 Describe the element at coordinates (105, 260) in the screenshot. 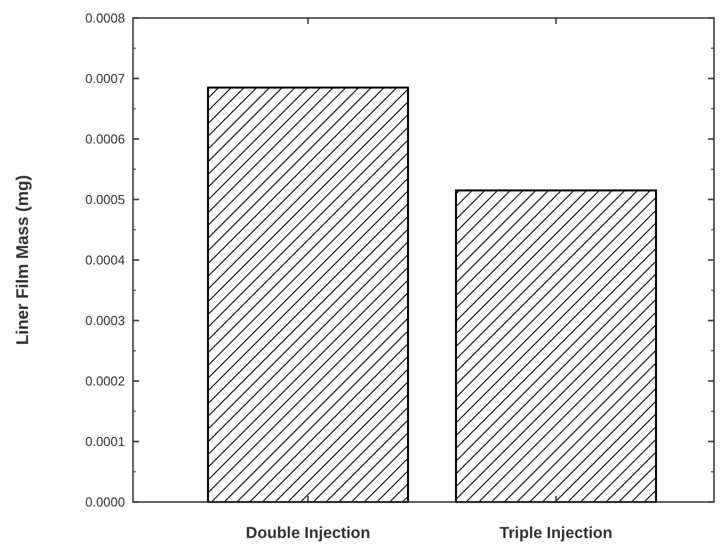

I see `y-tick-label: 0.0004` at that location.